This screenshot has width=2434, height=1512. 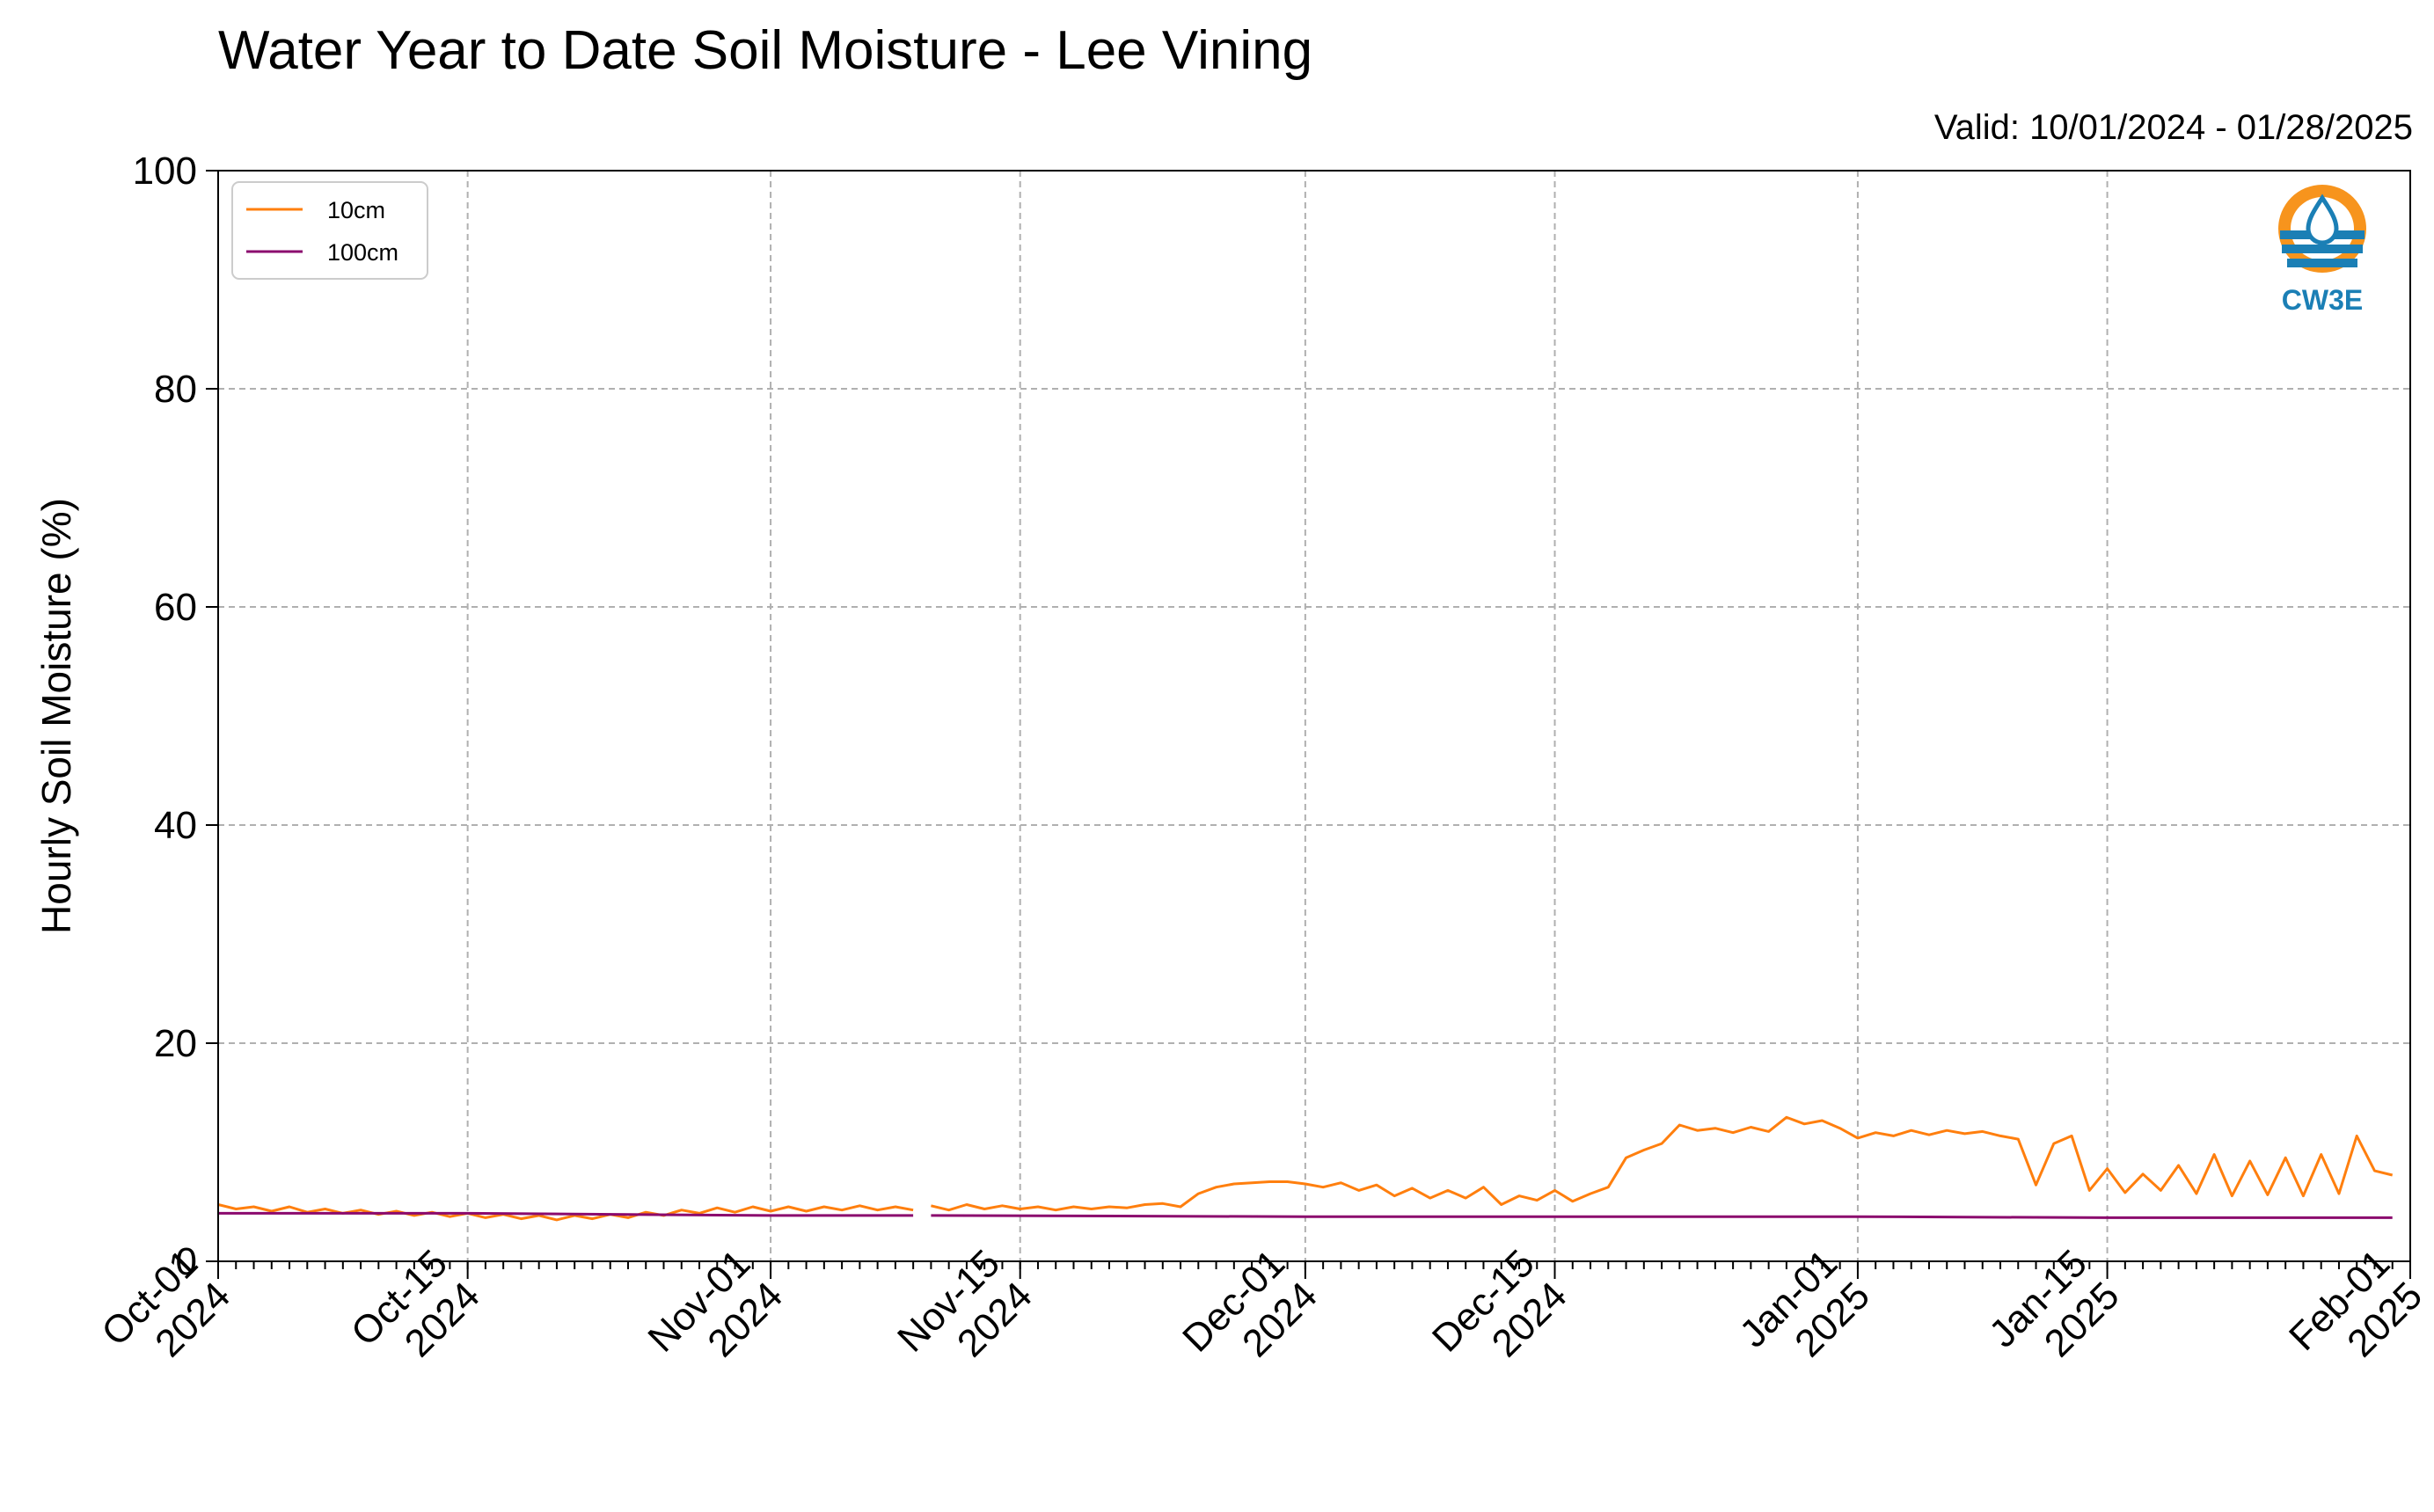 What do you see at coordinates (56, 716) in the screenshot?
I see `y-axis-label: Hourly Soil Moisture (%)` at bounding box center [56, 716].